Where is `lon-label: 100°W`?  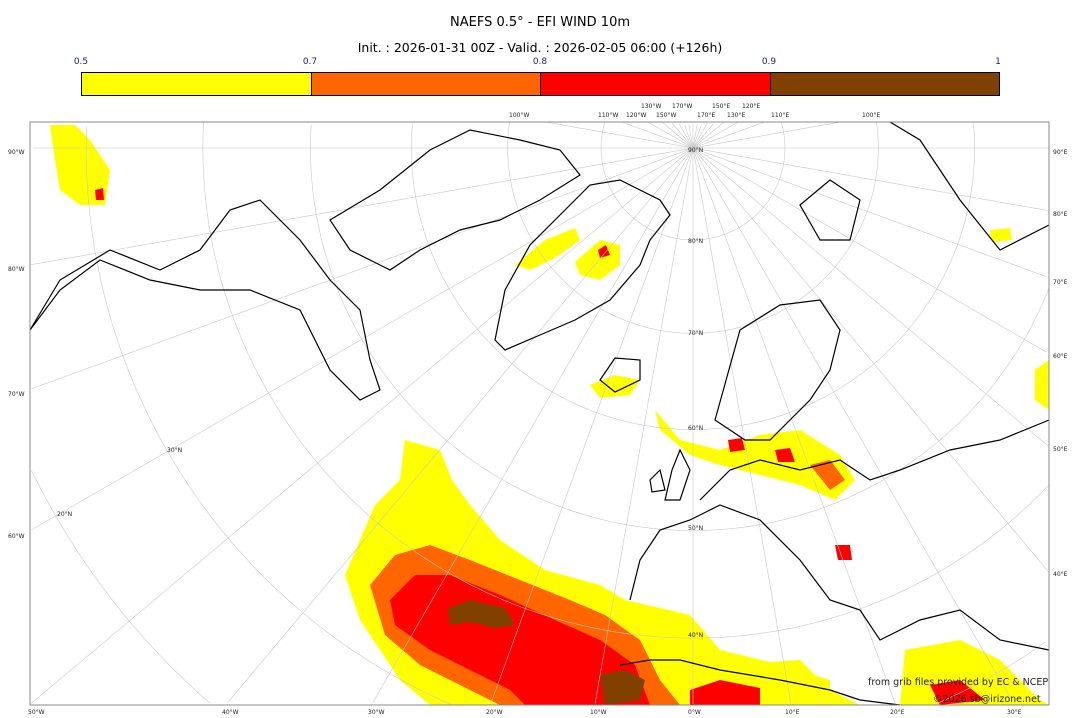 lon-label: 100°W is located at coordinates (519, 115).